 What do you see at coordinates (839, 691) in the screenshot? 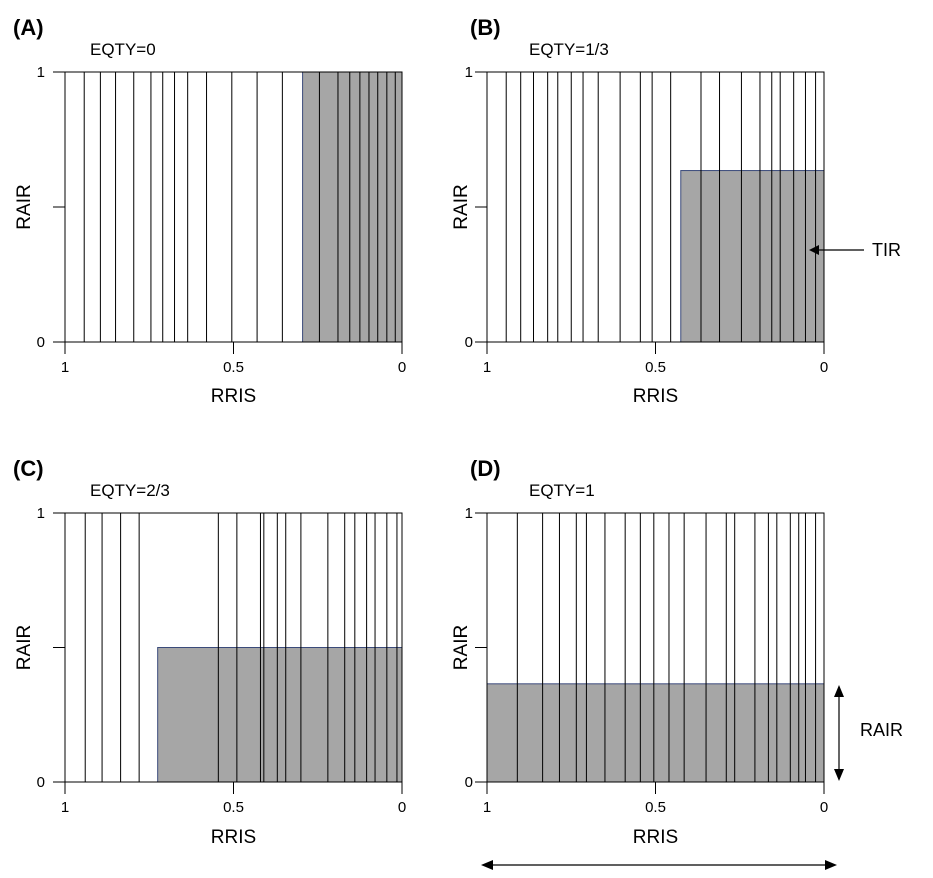
I see `rair-arrow-head-top` at bounding box center [839, 691].